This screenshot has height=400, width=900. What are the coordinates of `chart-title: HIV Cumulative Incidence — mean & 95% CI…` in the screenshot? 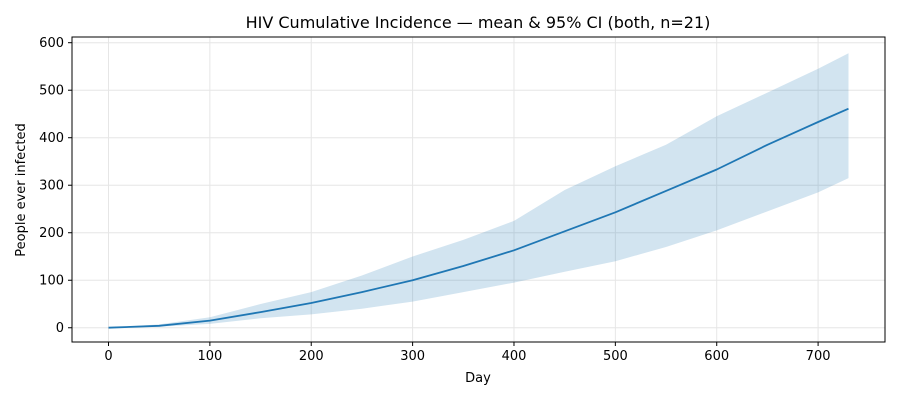 It's located at (478, 22).